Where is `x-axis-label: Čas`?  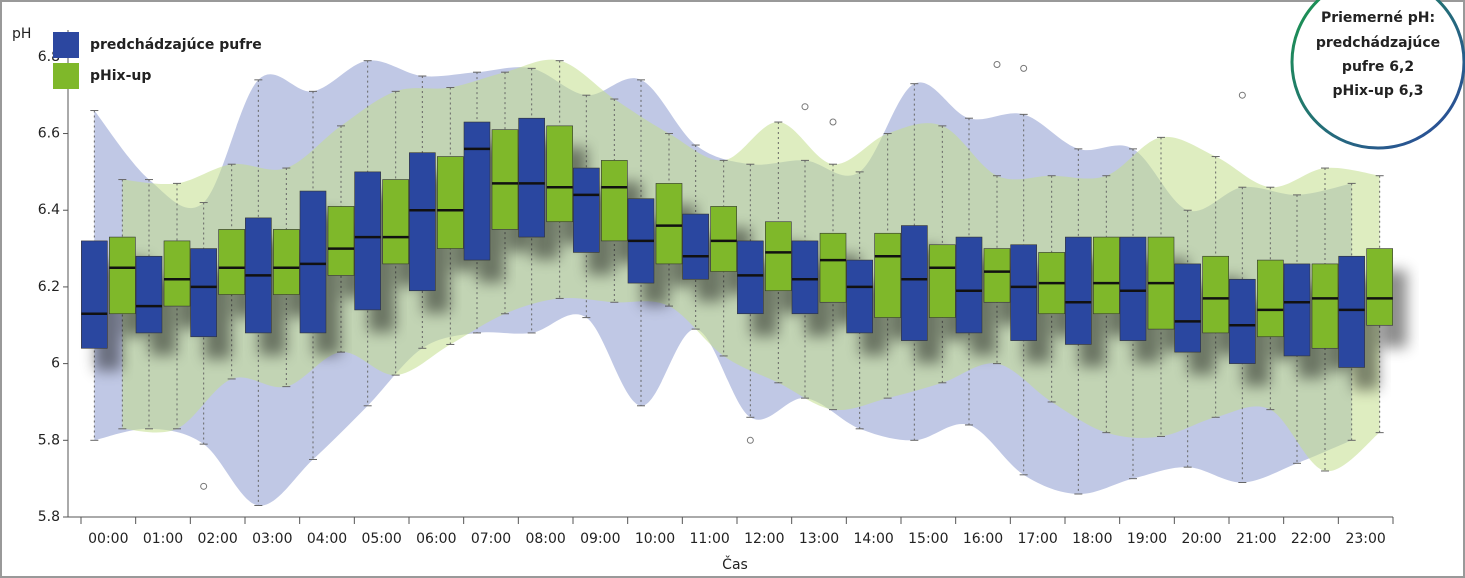
x-axis-label: Čas is located at coordinates (735, 564).